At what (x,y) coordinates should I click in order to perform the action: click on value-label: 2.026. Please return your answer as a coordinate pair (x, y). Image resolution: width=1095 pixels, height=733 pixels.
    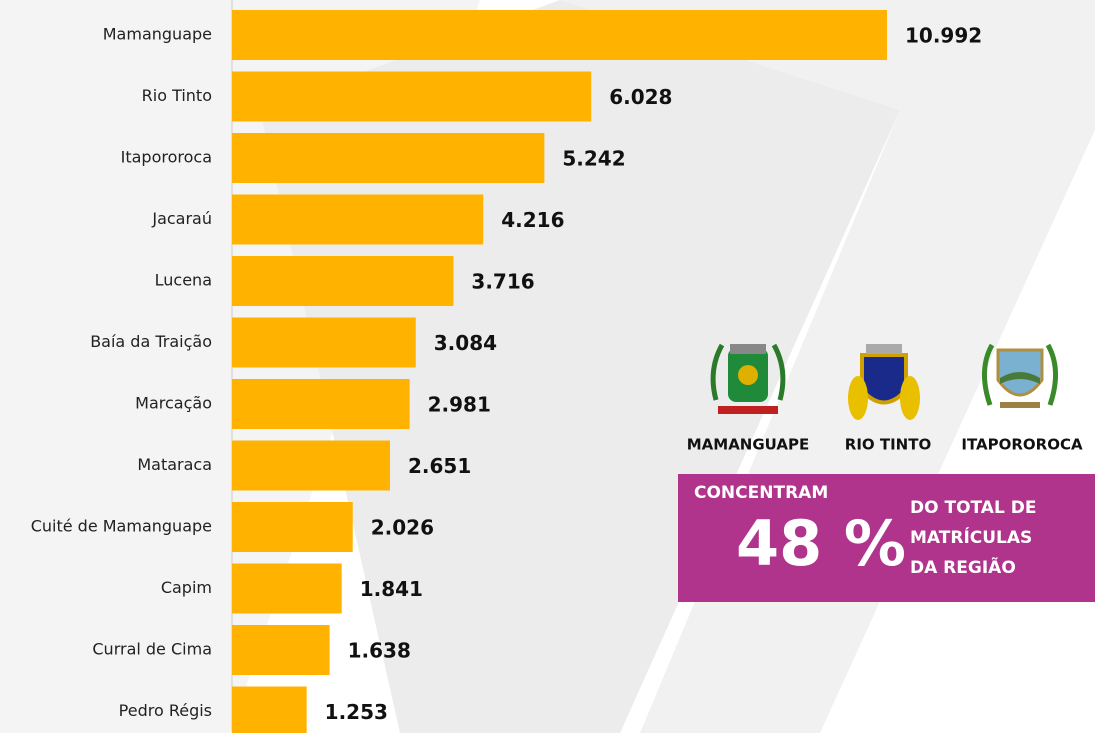
    Looking at the image, I should click on (402, 528).